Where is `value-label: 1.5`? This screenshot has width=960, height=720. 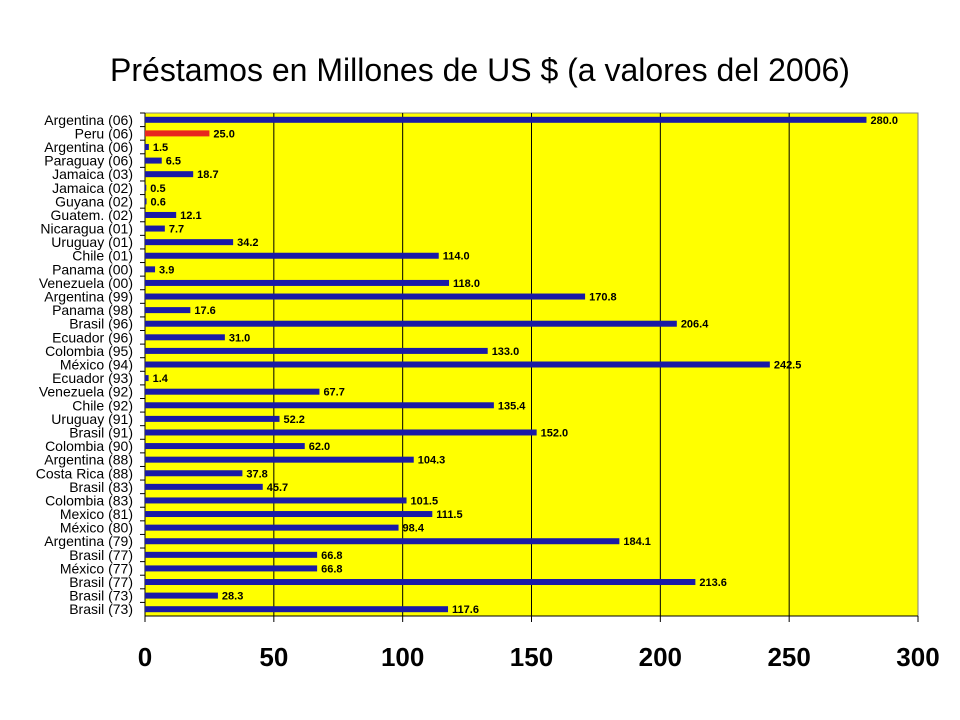
value-label: 1.5 is located at coordinates (160, 148).